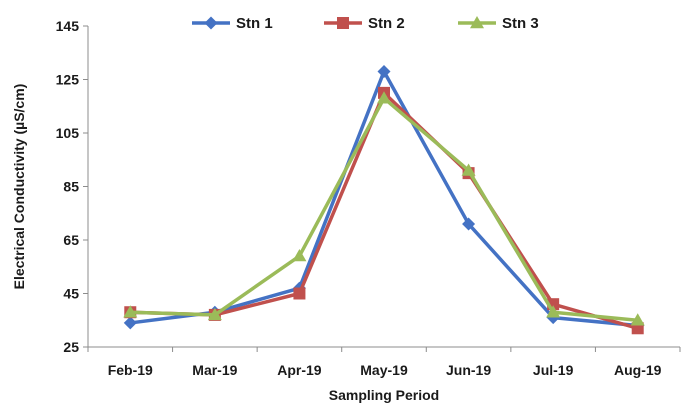  I want to click on x-tick-label: May-19, so click(384, 370).